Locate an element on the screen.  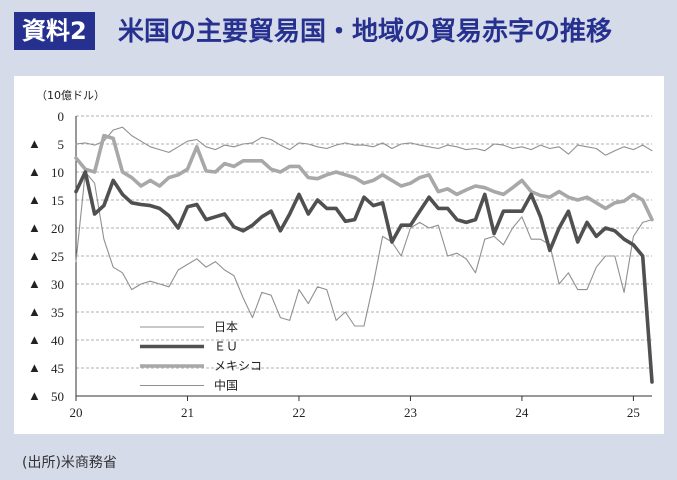
y-tick-marker-6: ▲ is located at coordinates (34, 283).